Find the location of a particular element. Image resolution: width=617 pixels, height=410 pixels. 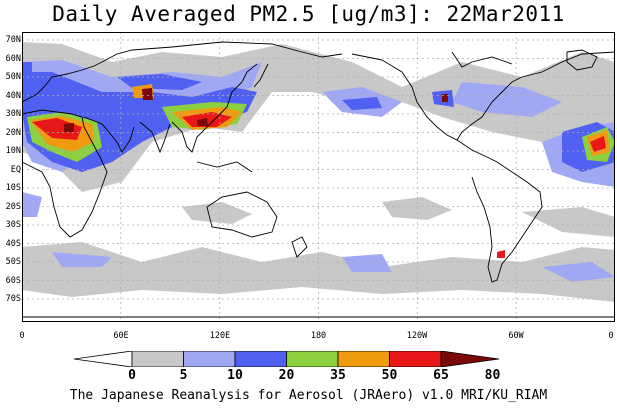

latitude-label: 20N is located at coordinates (13, 132).